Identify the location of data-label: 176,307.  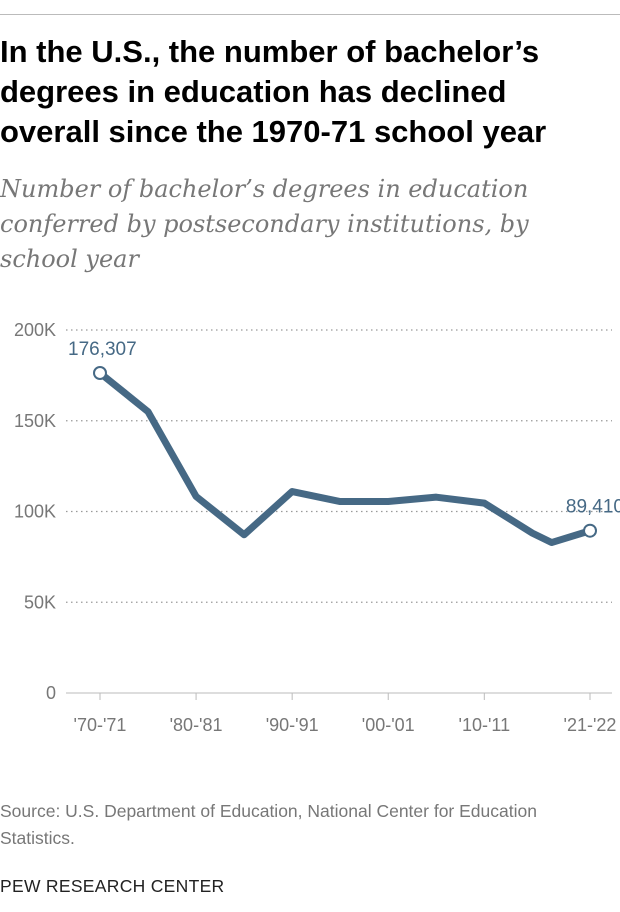
(102, 349).